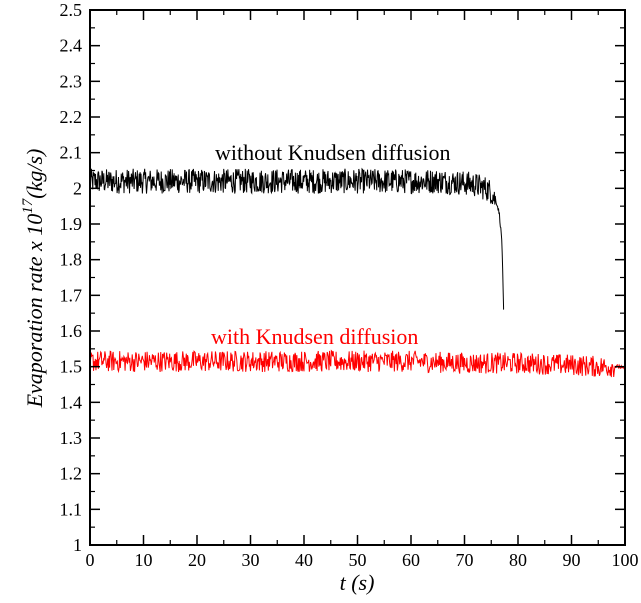 The image size is (641, 603). What do you see at coordinates (90, 560) in the screenshot?
I see `x-tick-label: 0` at bounding box center [90, 560].